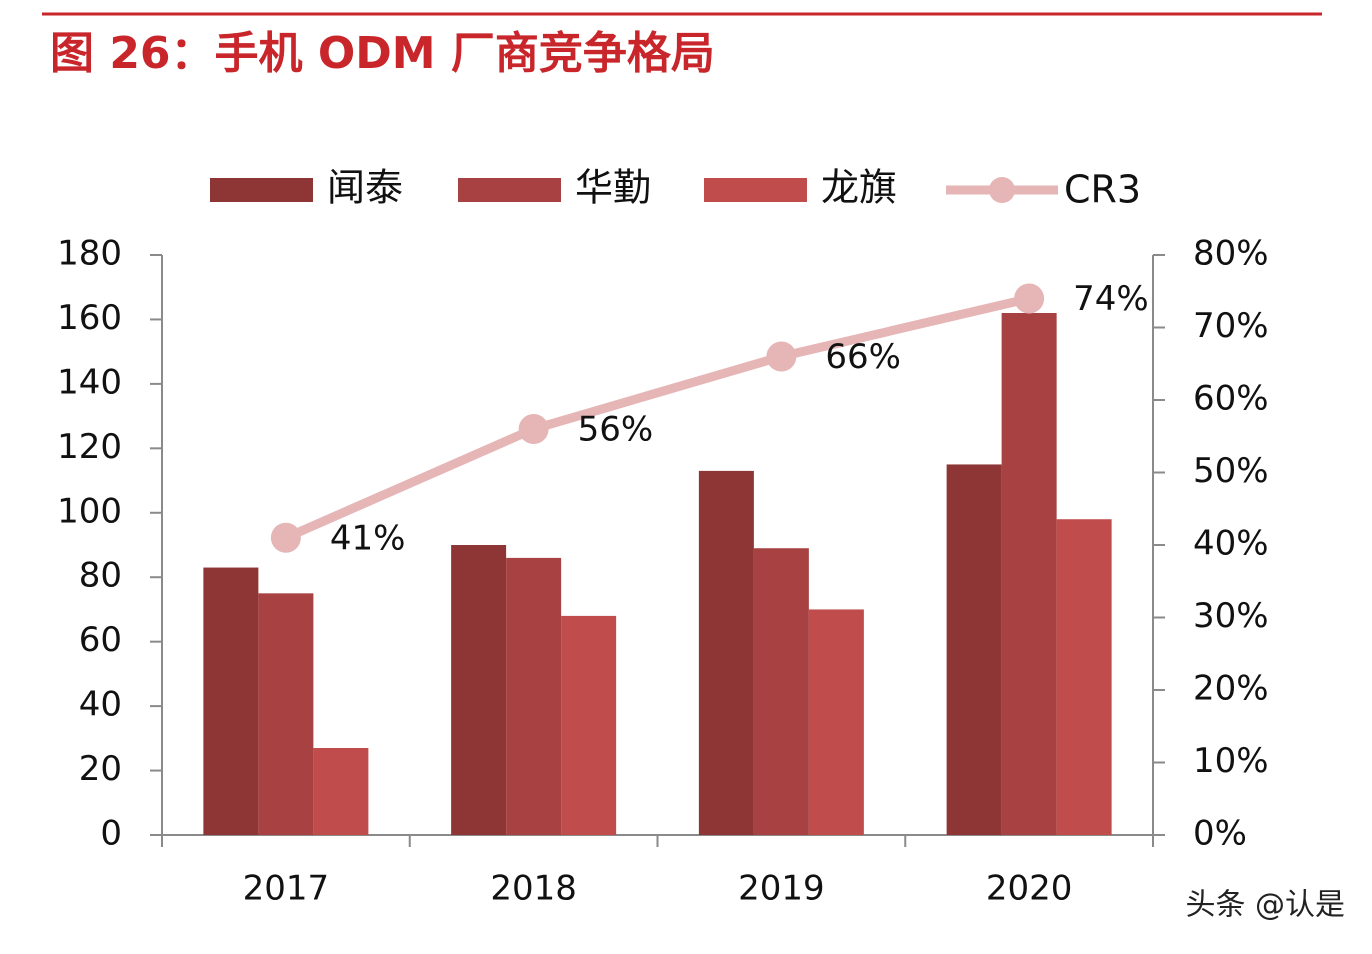  What do you see at coordinates (613, 188) in the screenshot?
I see `legend-label: 华勤` at bounding box center [613, 188].